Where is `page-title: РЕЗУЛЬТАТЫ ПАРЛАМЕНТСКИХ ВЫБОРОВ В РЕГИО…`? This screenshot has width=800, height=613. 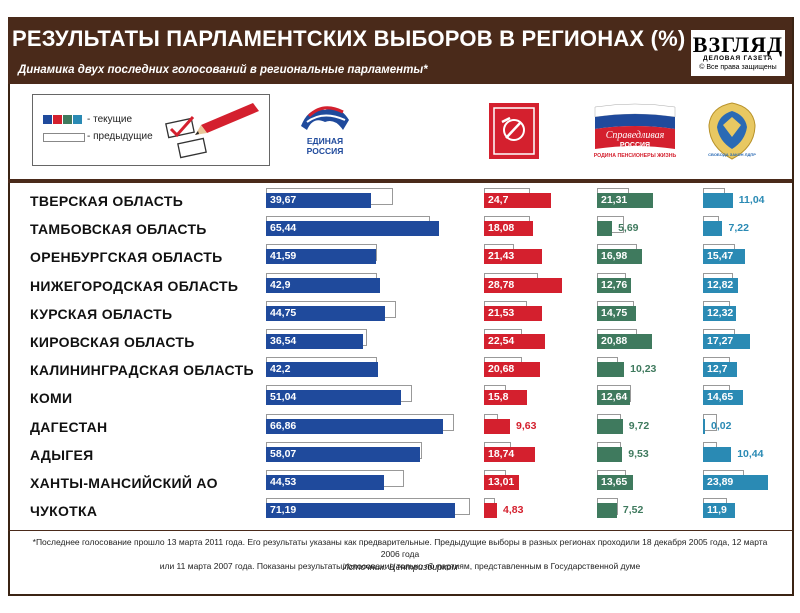 page-title: РЕЗУЛЬТАТЫ ПАРЛАМЕНТСКИХ ВЫБОРОВ В РЕГИО… is located at coordinates (349, 38).